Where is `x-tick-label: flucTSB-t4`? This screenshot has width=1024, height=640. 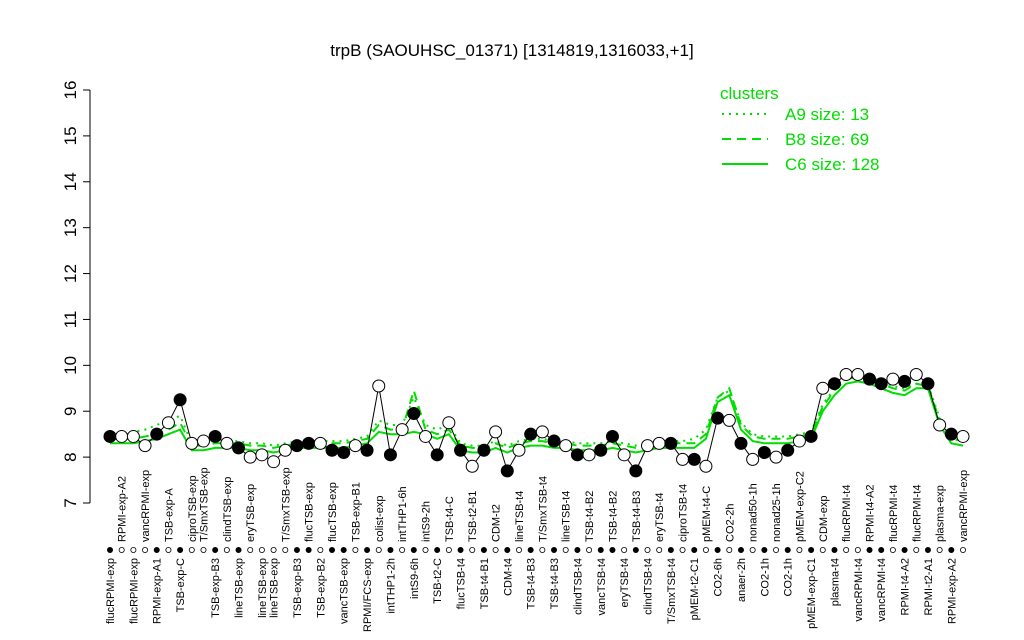 x-tick-label: flucTSB-t4 is located at coordinates (462, 583).